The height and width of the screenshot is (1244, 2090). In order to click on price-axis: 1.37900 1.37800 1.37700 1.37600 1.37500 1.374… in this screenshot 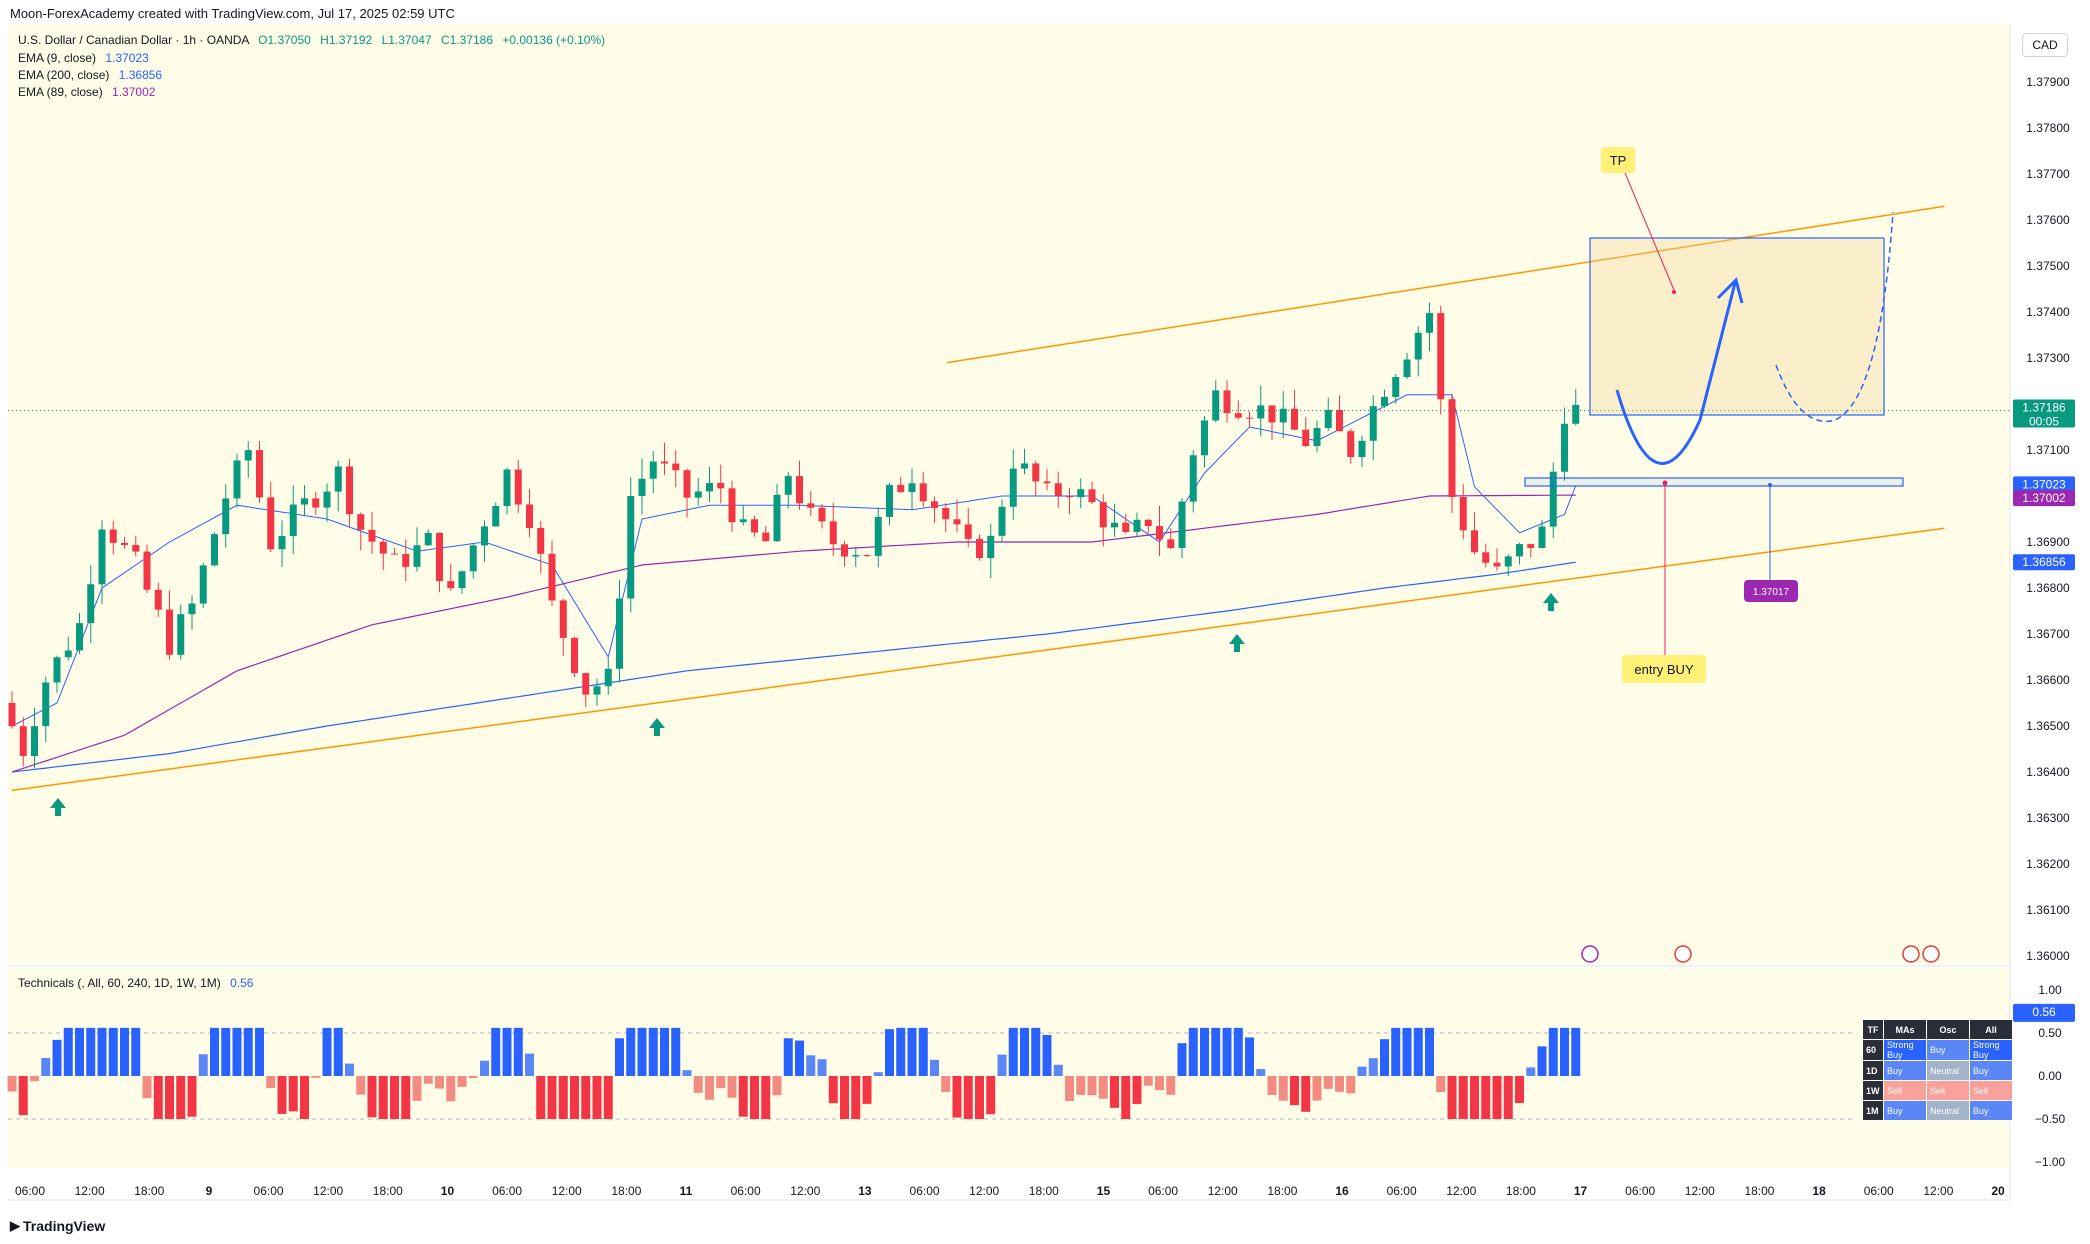, I will do `click(2048, 519)`.